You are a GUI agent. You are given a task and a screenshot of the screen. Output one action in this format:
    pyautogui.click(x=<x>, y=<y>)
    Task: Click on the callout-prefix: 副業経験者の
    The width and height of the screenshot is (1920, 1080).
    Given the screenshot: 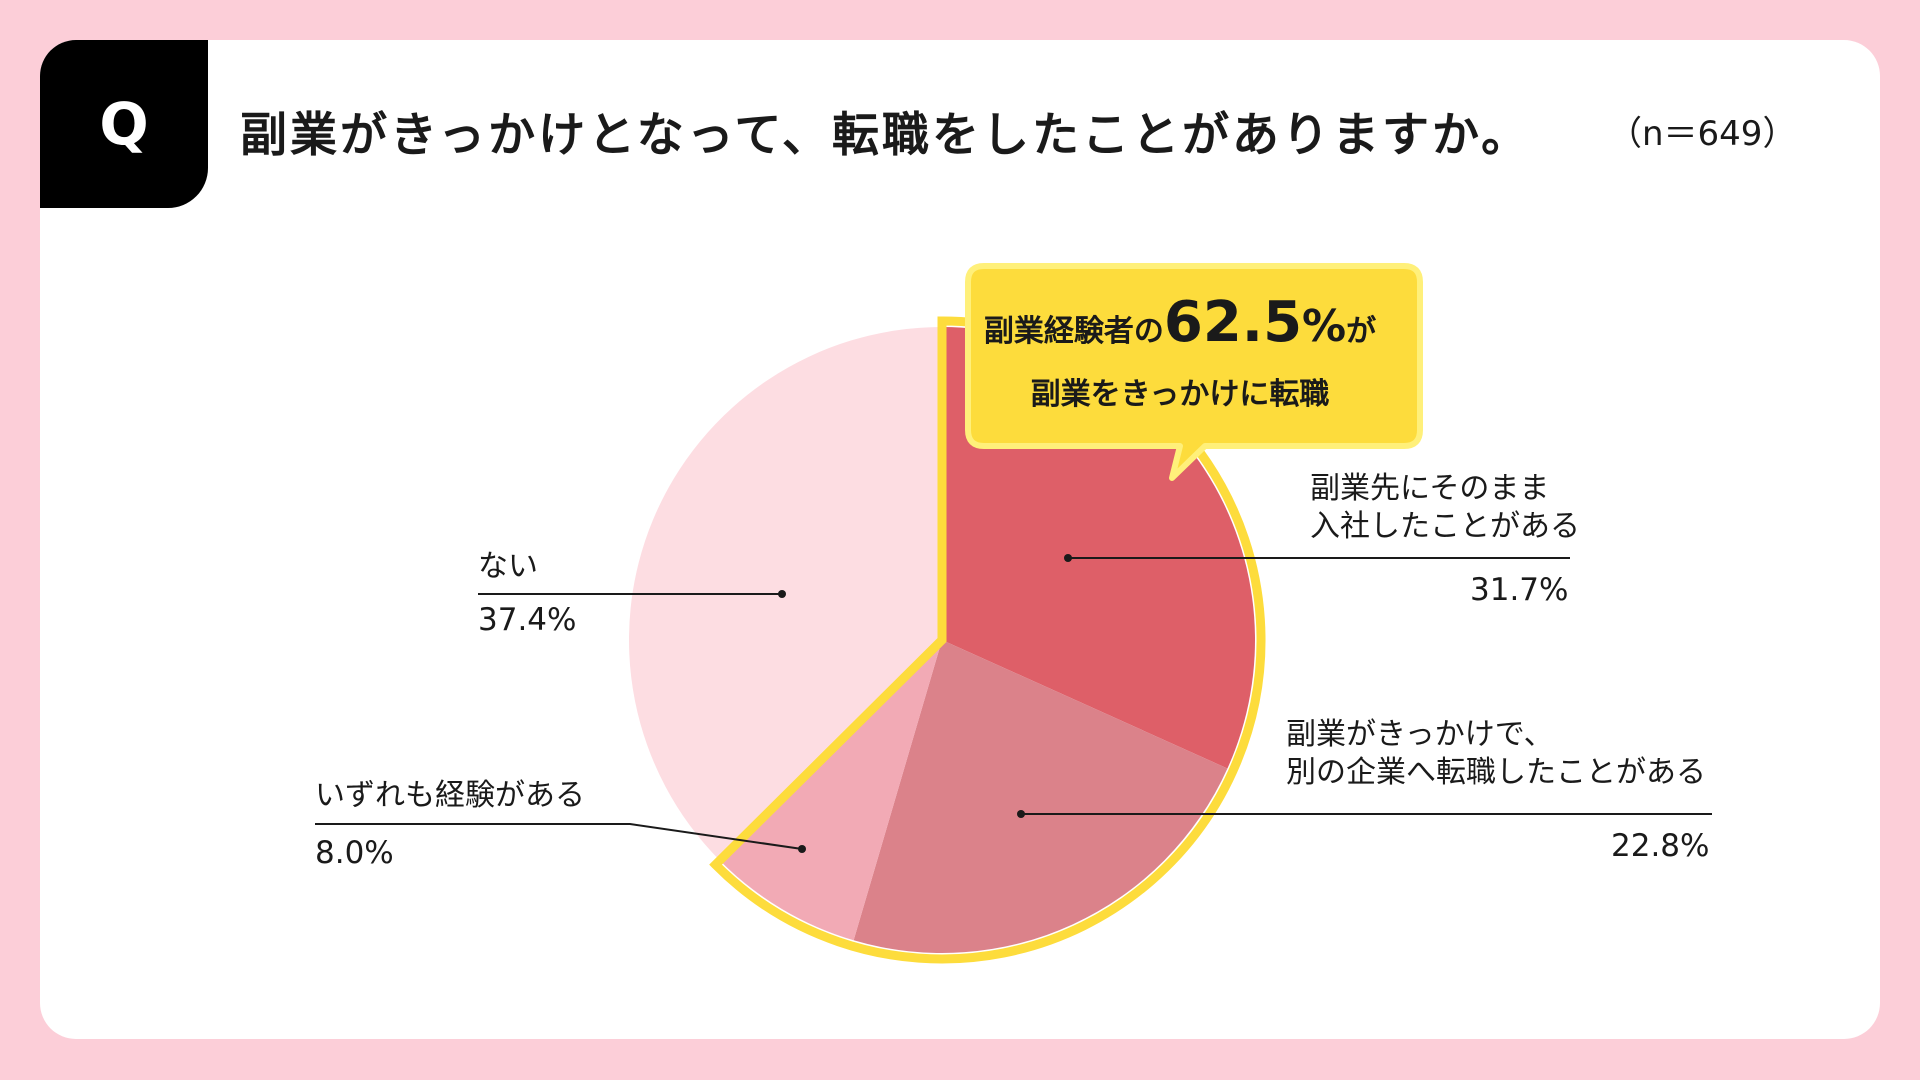 What is the action you would take?
    pyautogui.click(x=1073, y=331)
    